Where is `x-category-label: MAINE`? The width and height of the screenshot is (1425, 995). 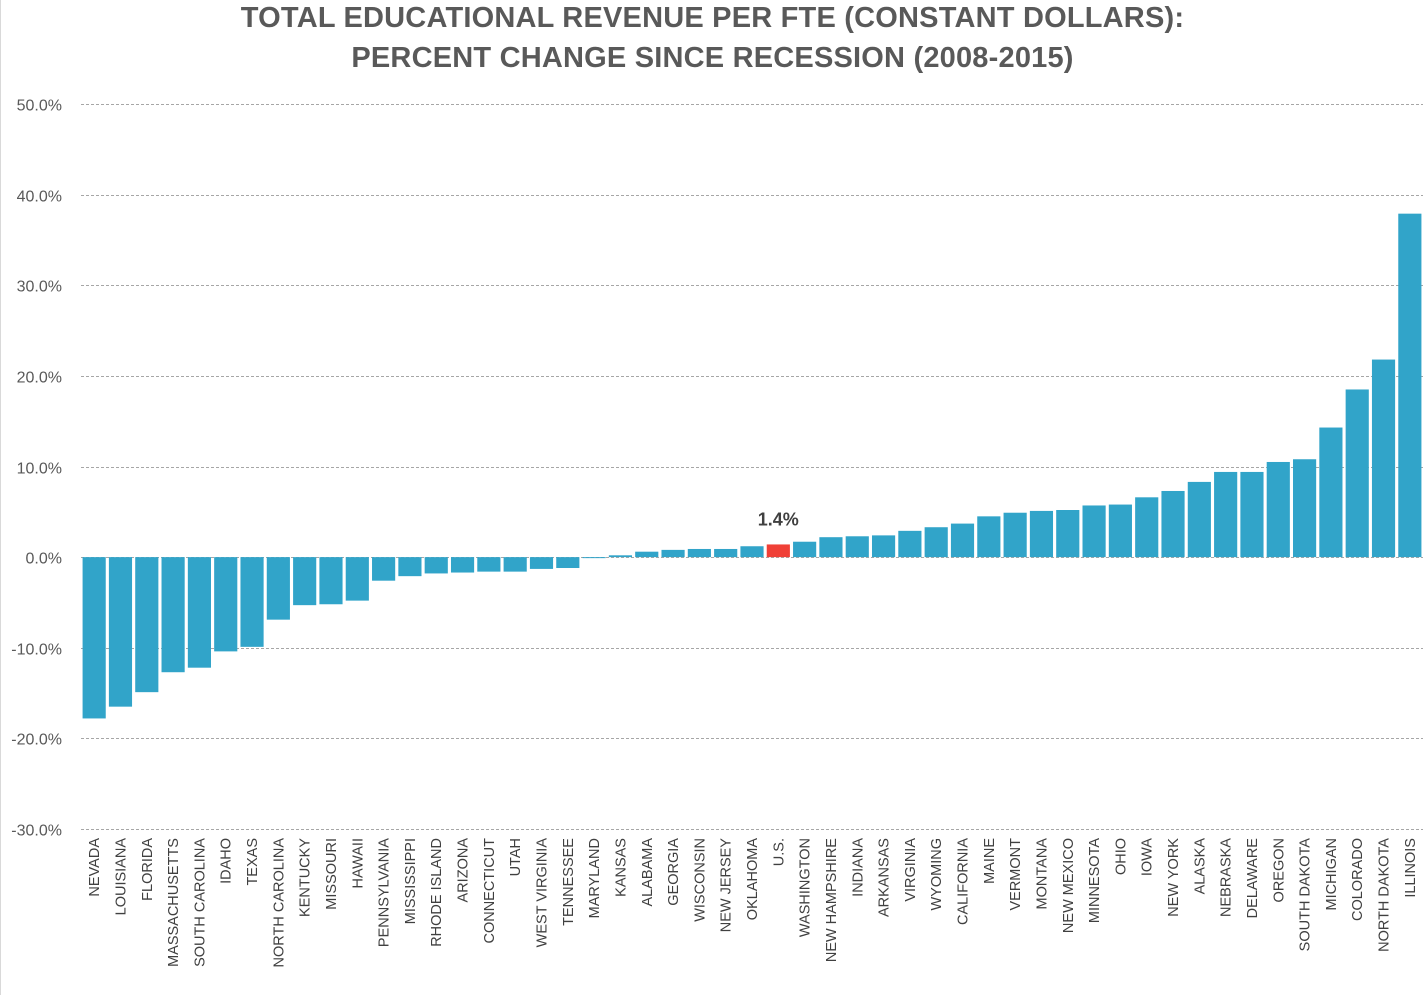
x-category-label: MAINE is located at coordinates (990, 861).